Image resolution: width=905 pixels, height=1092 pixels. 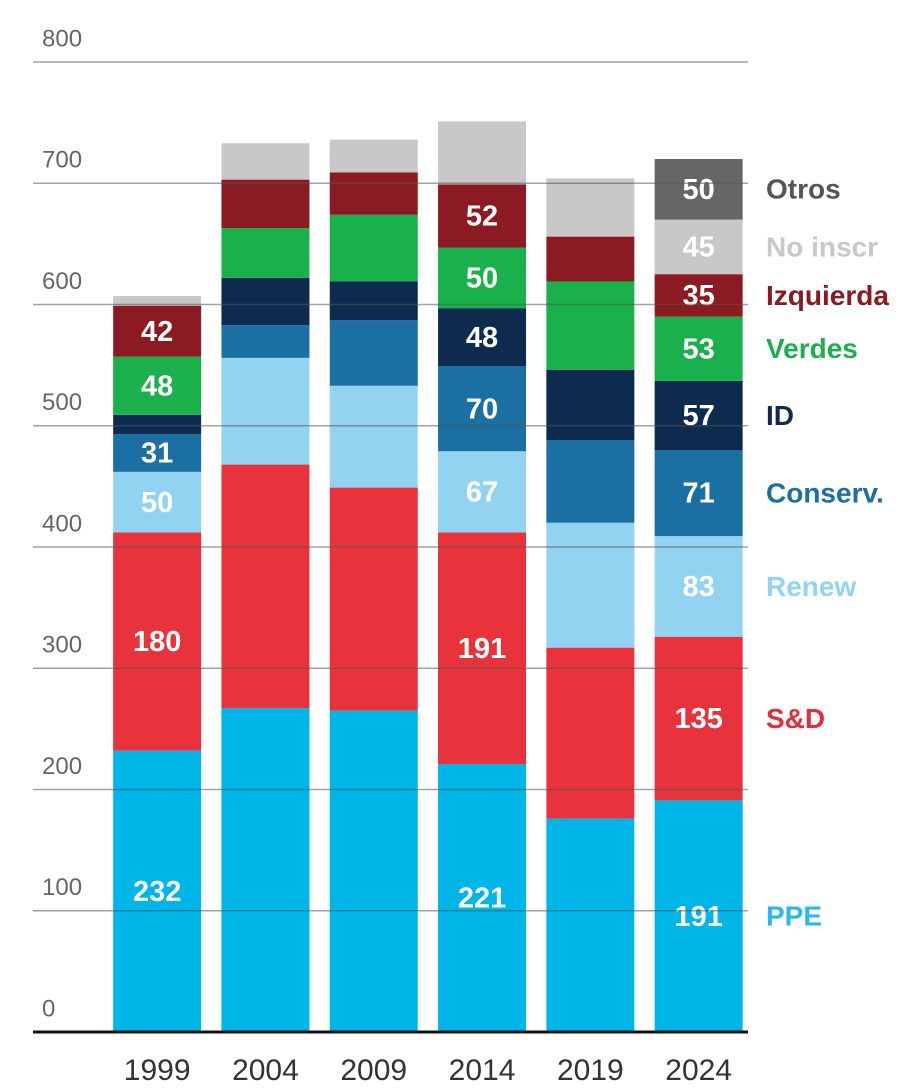 I want to click on data-label: 42, so click(x=157, y=332).